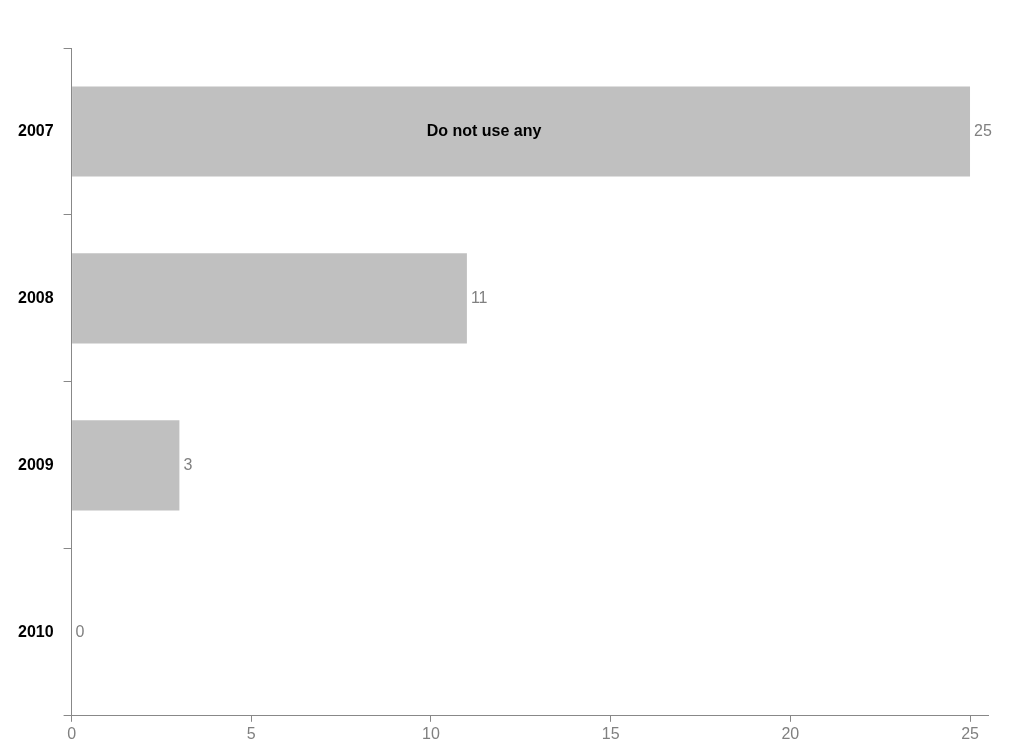 This screenshot has width=1016, height=755. Describe the element at coordinates (431, 733) in the screenshot. I see `x-tick-label: 10` at that location.